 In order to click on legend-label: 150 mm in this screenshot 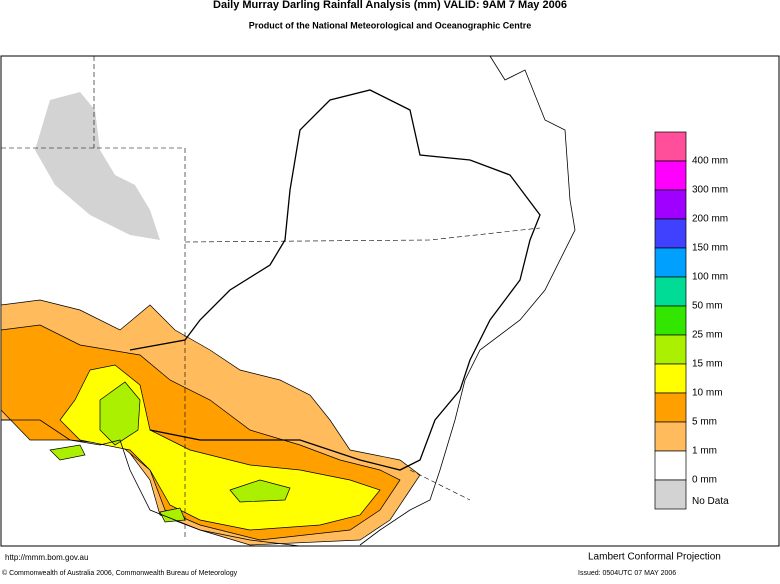, I will do `click(710, 248)`.